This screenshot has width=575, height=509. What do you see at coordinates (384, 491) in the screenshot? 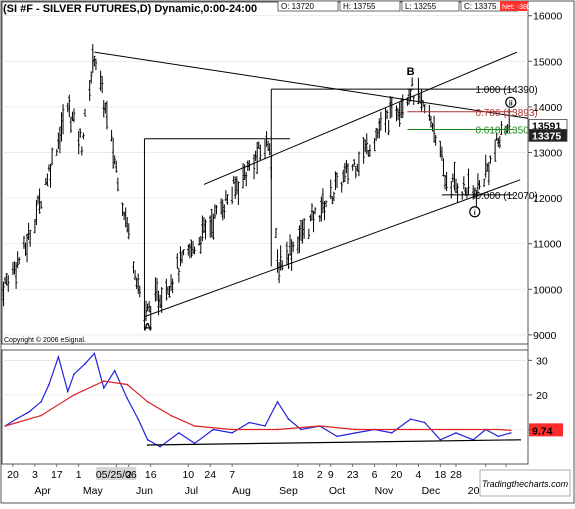
I see `time-month-label: Nov` at bounding box center [384, 491].